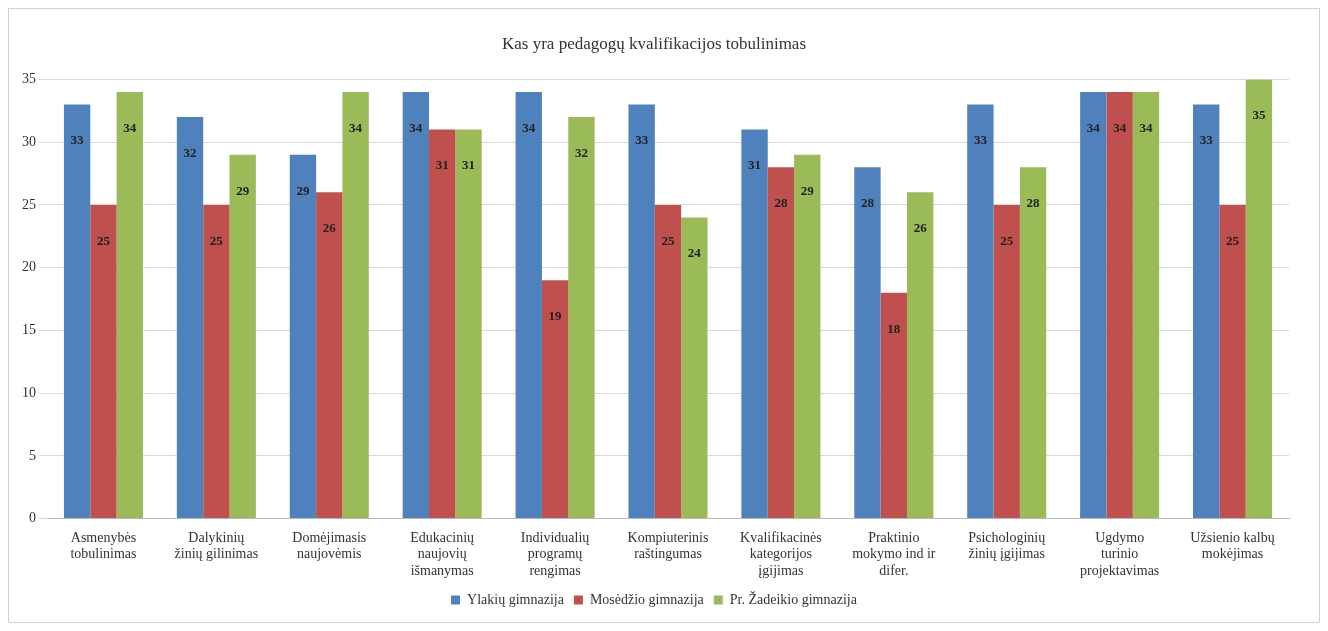 The image size is (1328, 631). What do you see at coordinates (29, 204) in the screenshot?
I see `y-tick-label: 25` at bounding box center [29, 204].